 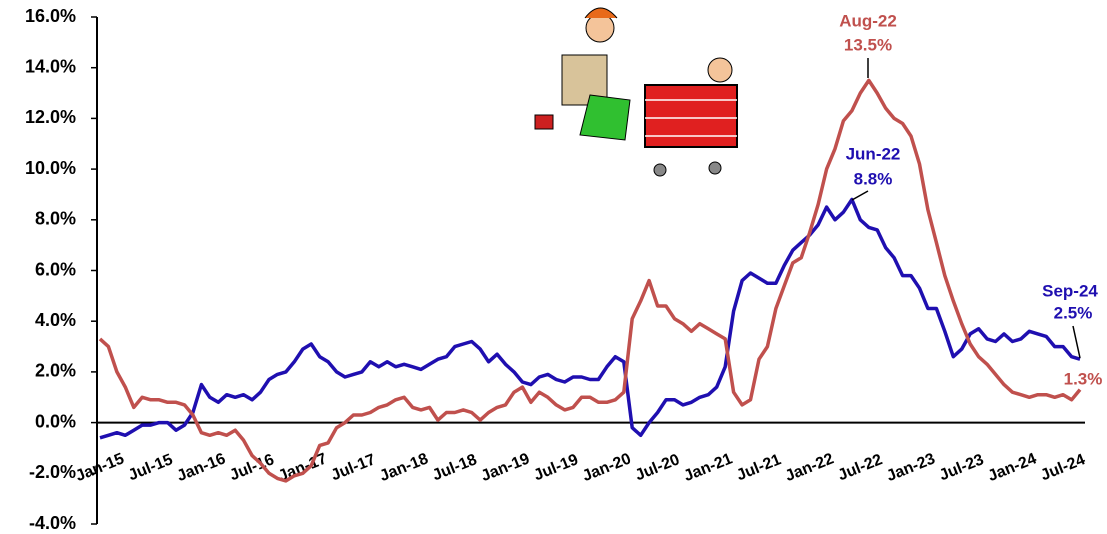 What do you see at coordinates (605, 117) in the screenshot?
I see `shopper-dress` at bounding box center [605, 117].